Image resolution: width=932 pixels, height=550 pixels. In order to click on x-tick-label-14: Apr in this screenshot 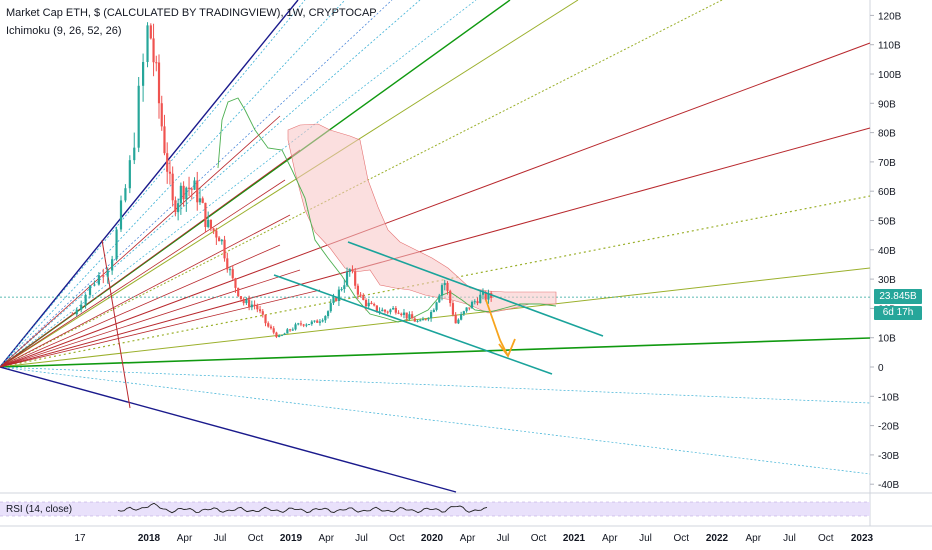, I will do `click(610, 538)`.